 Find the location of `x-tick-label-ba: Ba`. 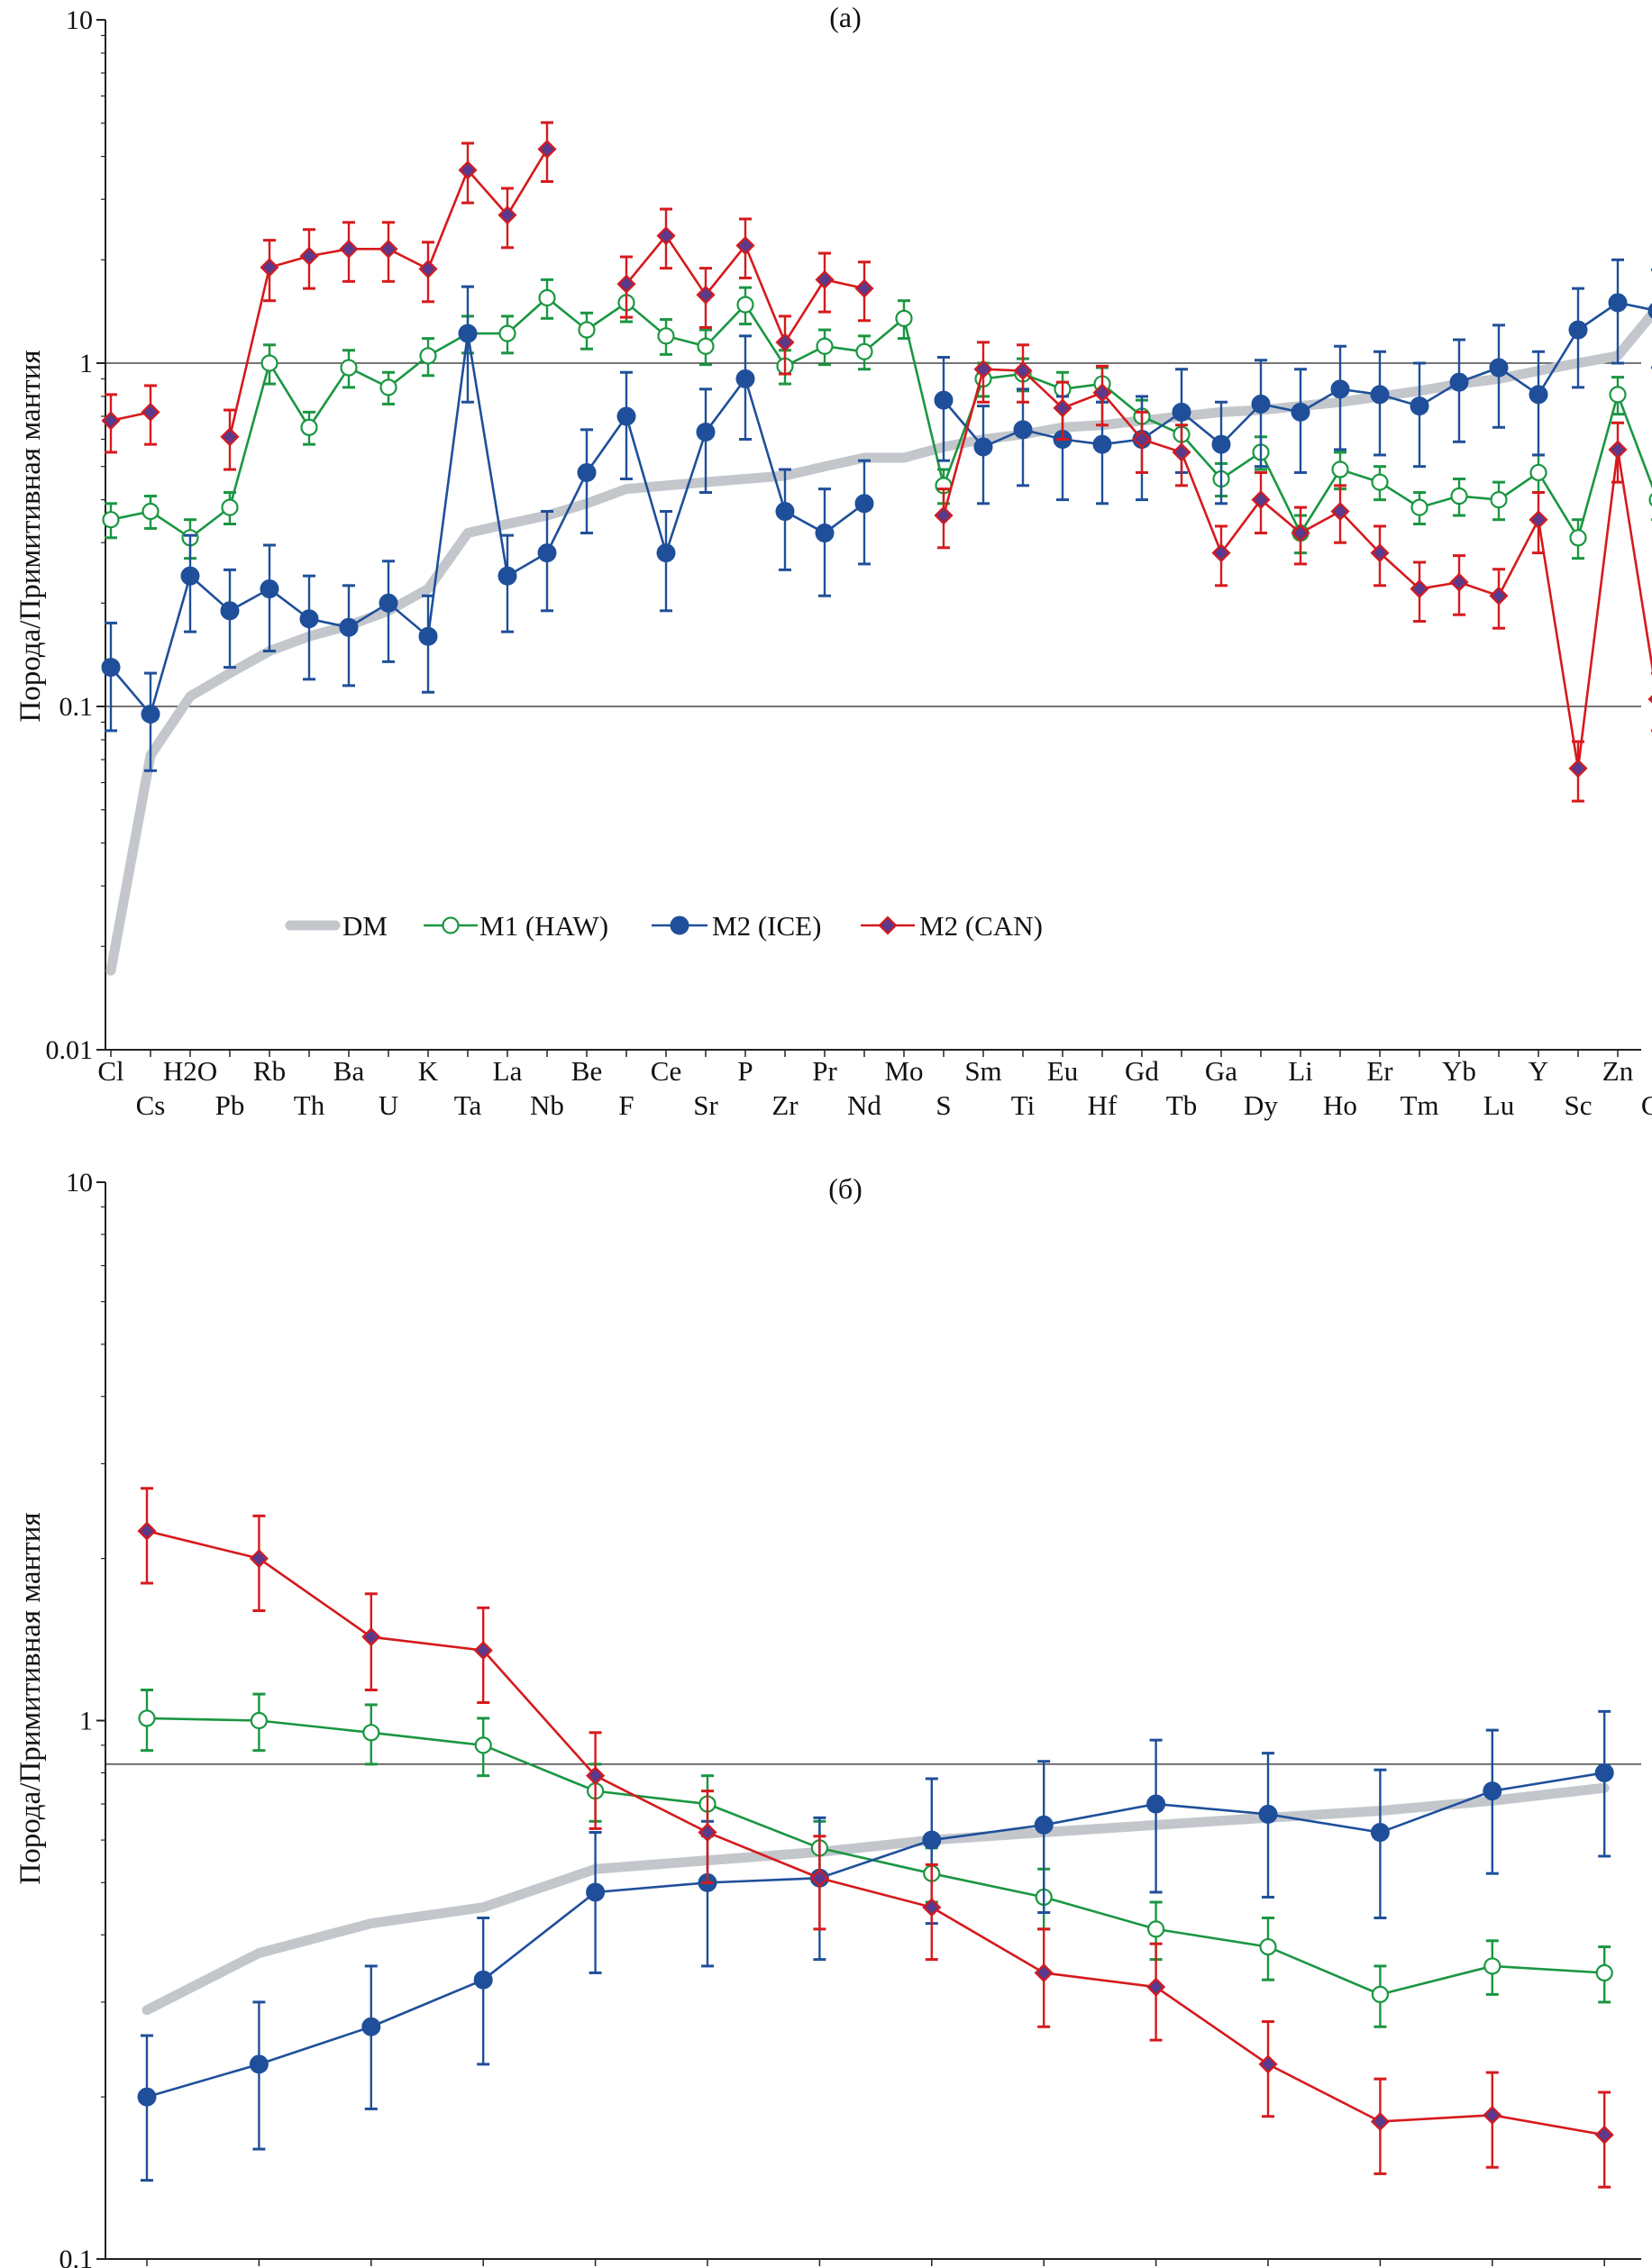

x-tick-label-ba: Ba is located at coordinates (349, 1071).